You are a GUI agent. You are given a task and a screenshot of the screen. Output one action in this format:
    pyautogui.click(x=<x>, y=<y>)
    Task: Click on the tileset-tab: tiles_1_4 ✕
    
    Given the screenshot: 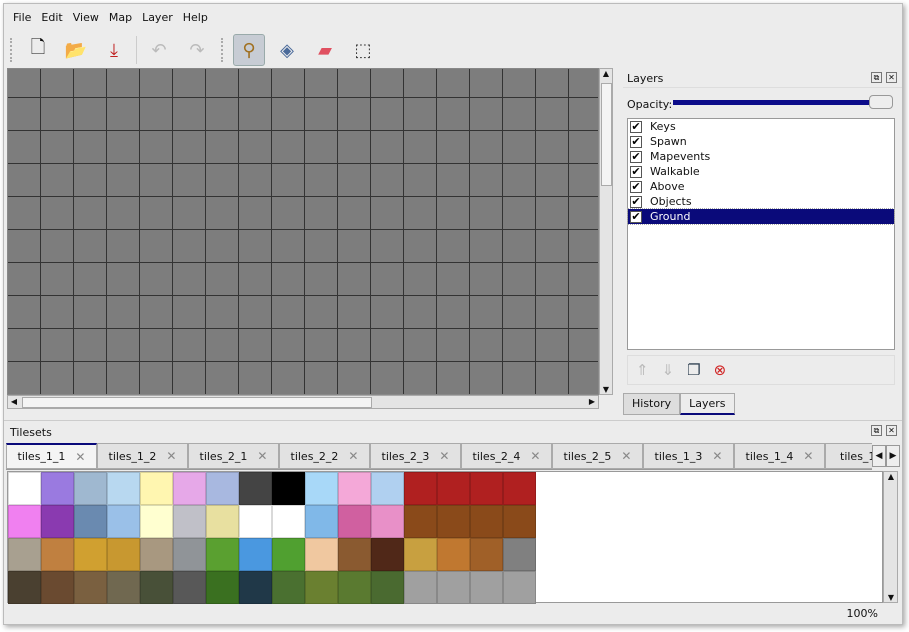 What is the action you would take?
    pyautogui.click(x=779, y=456)
    